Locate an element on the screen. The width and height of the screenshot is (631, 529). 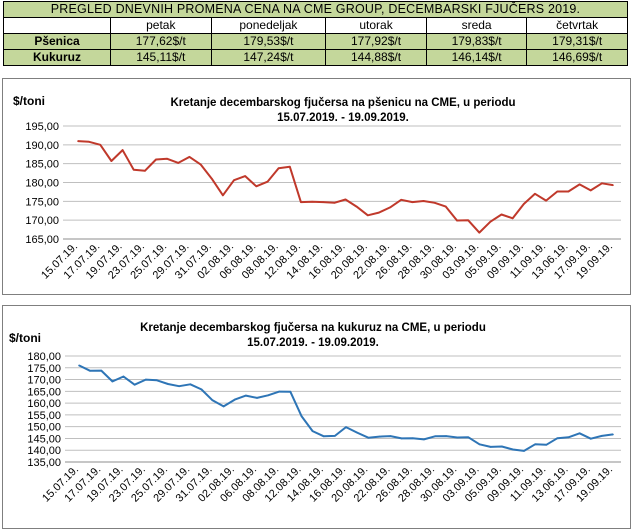
y-tick-label: 195,00 is located at coordinates (42, 127).